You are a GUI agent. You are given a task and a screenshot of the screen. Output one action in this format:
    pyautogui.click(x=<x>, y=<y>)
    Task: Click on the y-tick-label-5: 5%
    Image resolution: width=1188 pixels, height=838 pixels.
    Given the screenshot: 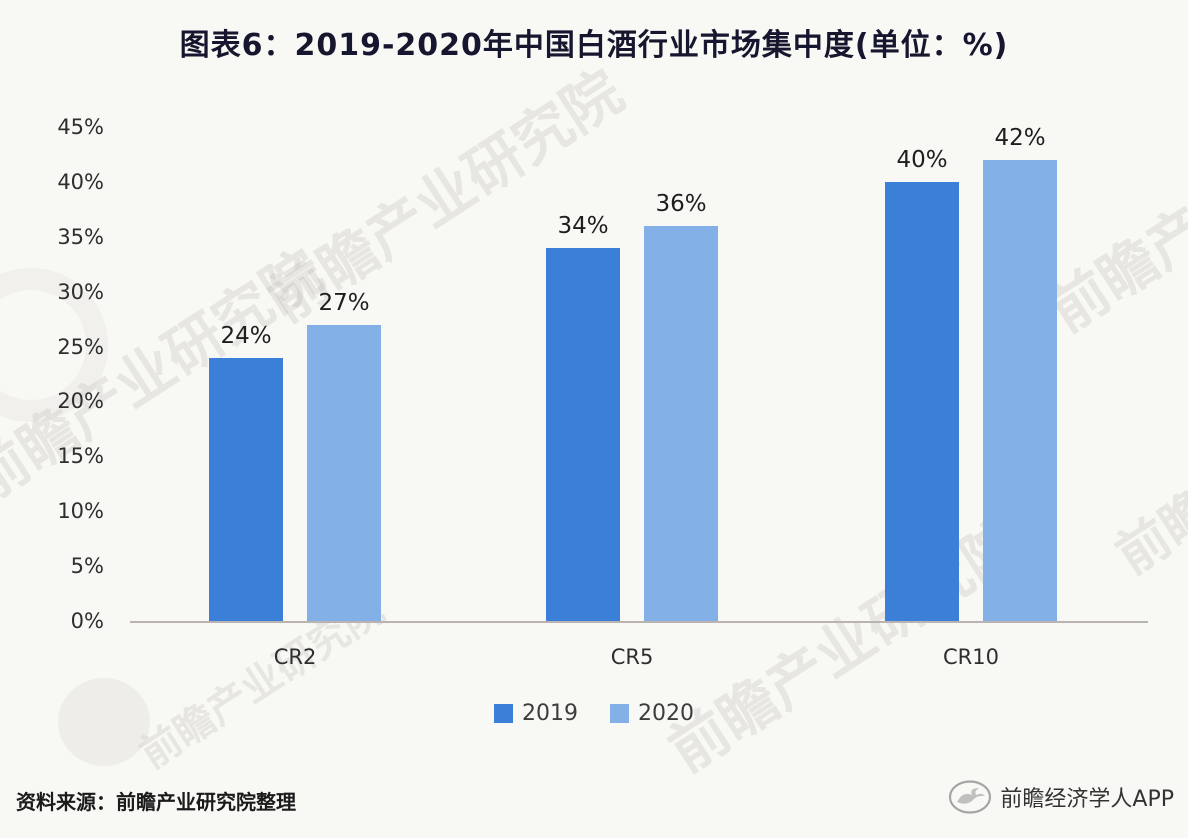 What is the action you would take?
    pyautogui.click(x=87, y=566)
    